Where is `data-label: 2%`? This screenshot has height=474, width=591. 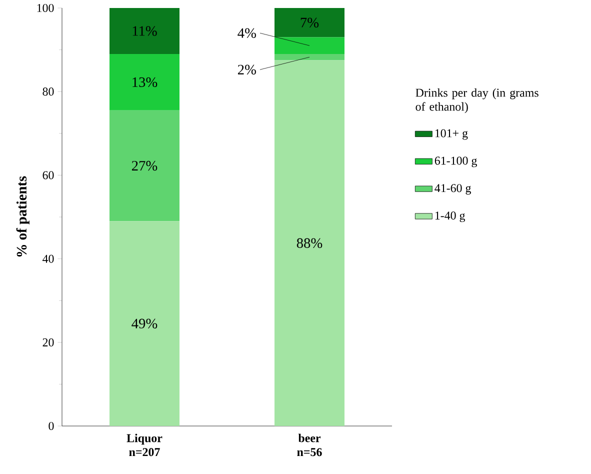
data-label: 2% is located at coordinates (247, 69).